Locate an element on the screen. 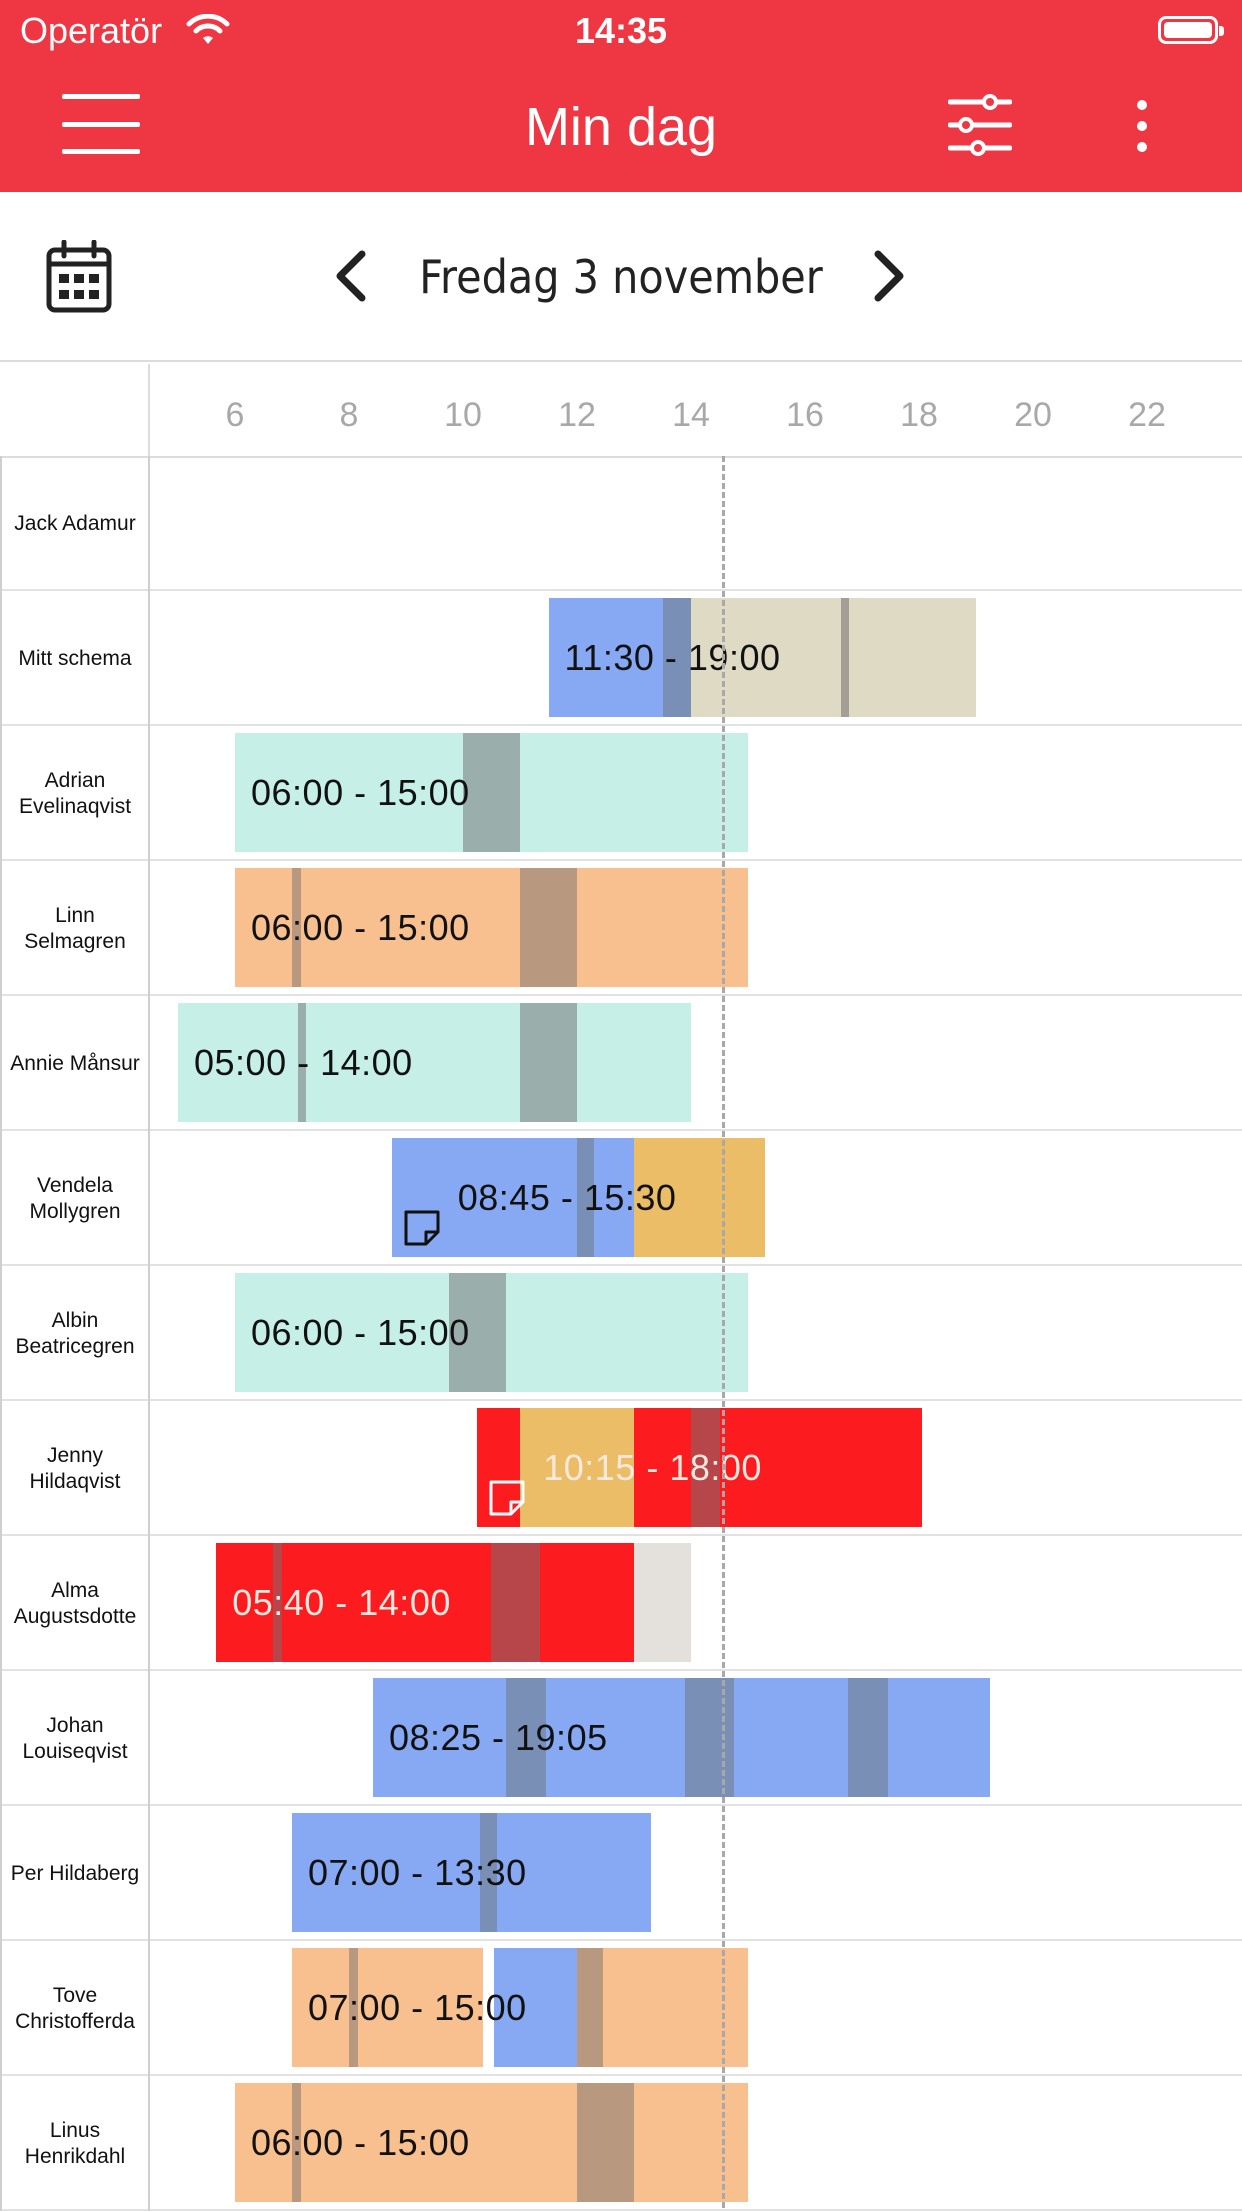 This screenshot has width=1242, height=2211. time-axis is located at coordinates (621, 411).